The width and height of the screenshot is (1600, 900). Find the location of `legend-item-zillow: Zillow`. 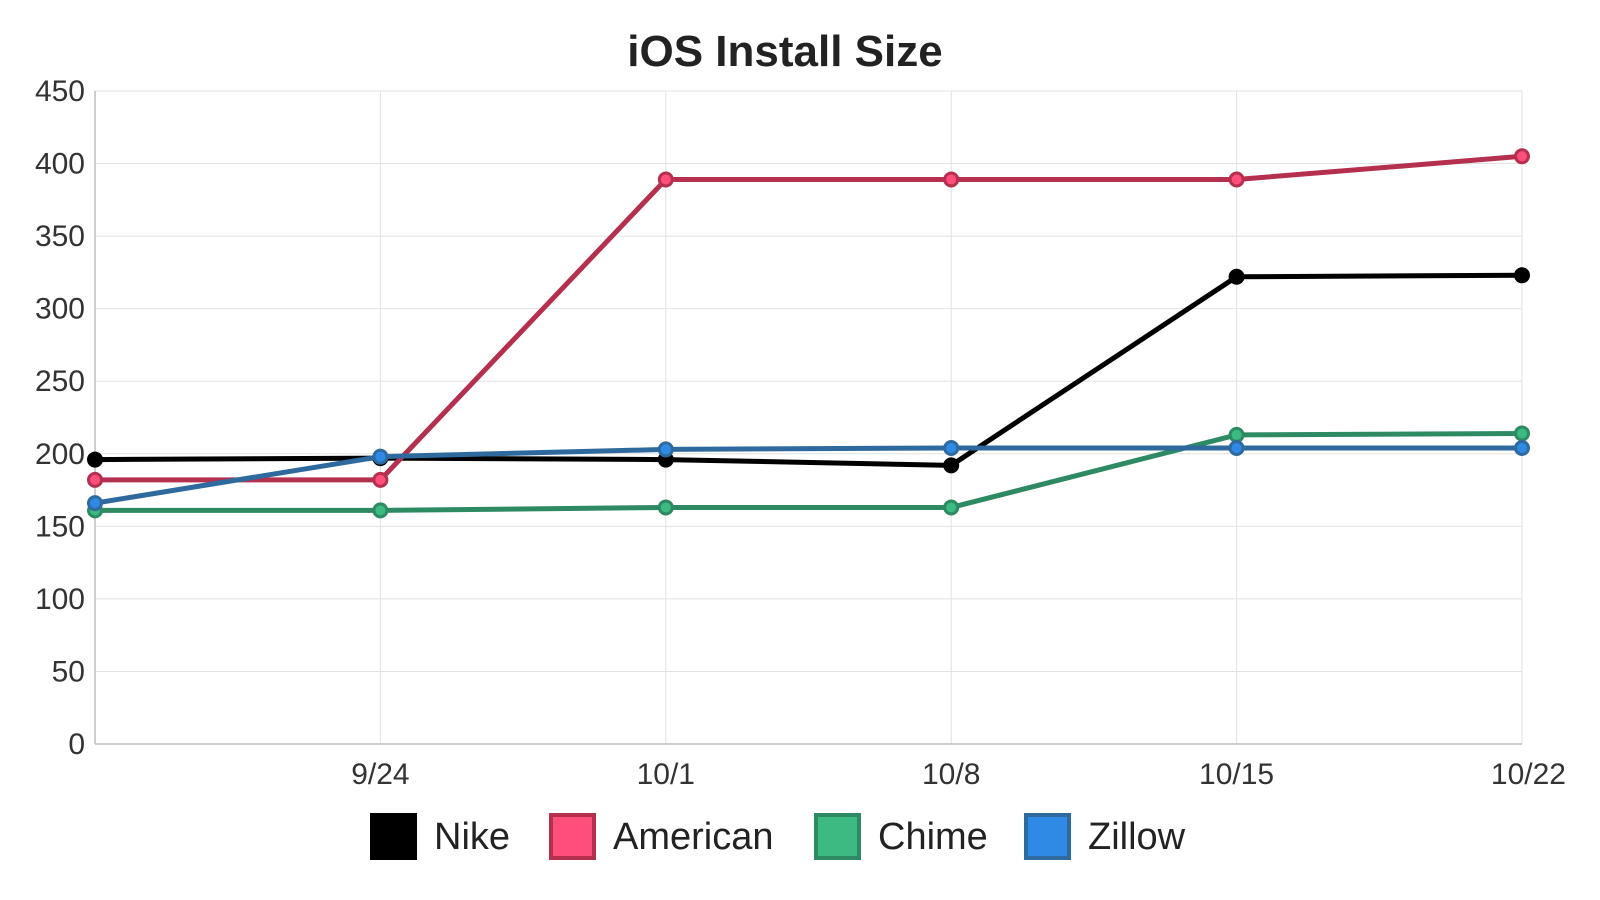

legend-item-zillow: Zillow is located at coordinates (1105, 836).